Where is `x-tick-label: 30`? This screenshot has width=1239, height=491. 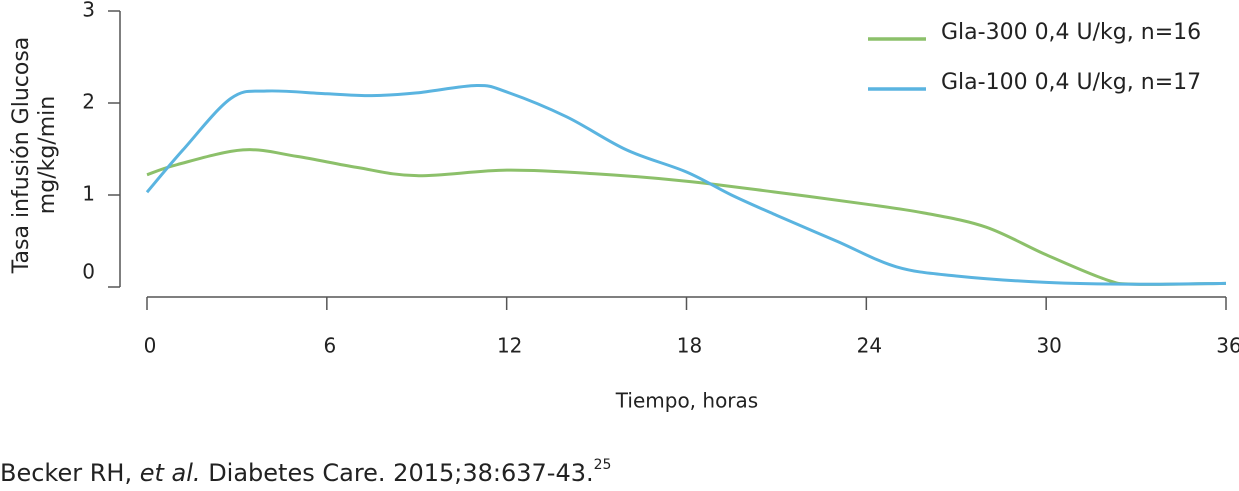
x-tick-label: 30 is located at coordinates (1048, 346).